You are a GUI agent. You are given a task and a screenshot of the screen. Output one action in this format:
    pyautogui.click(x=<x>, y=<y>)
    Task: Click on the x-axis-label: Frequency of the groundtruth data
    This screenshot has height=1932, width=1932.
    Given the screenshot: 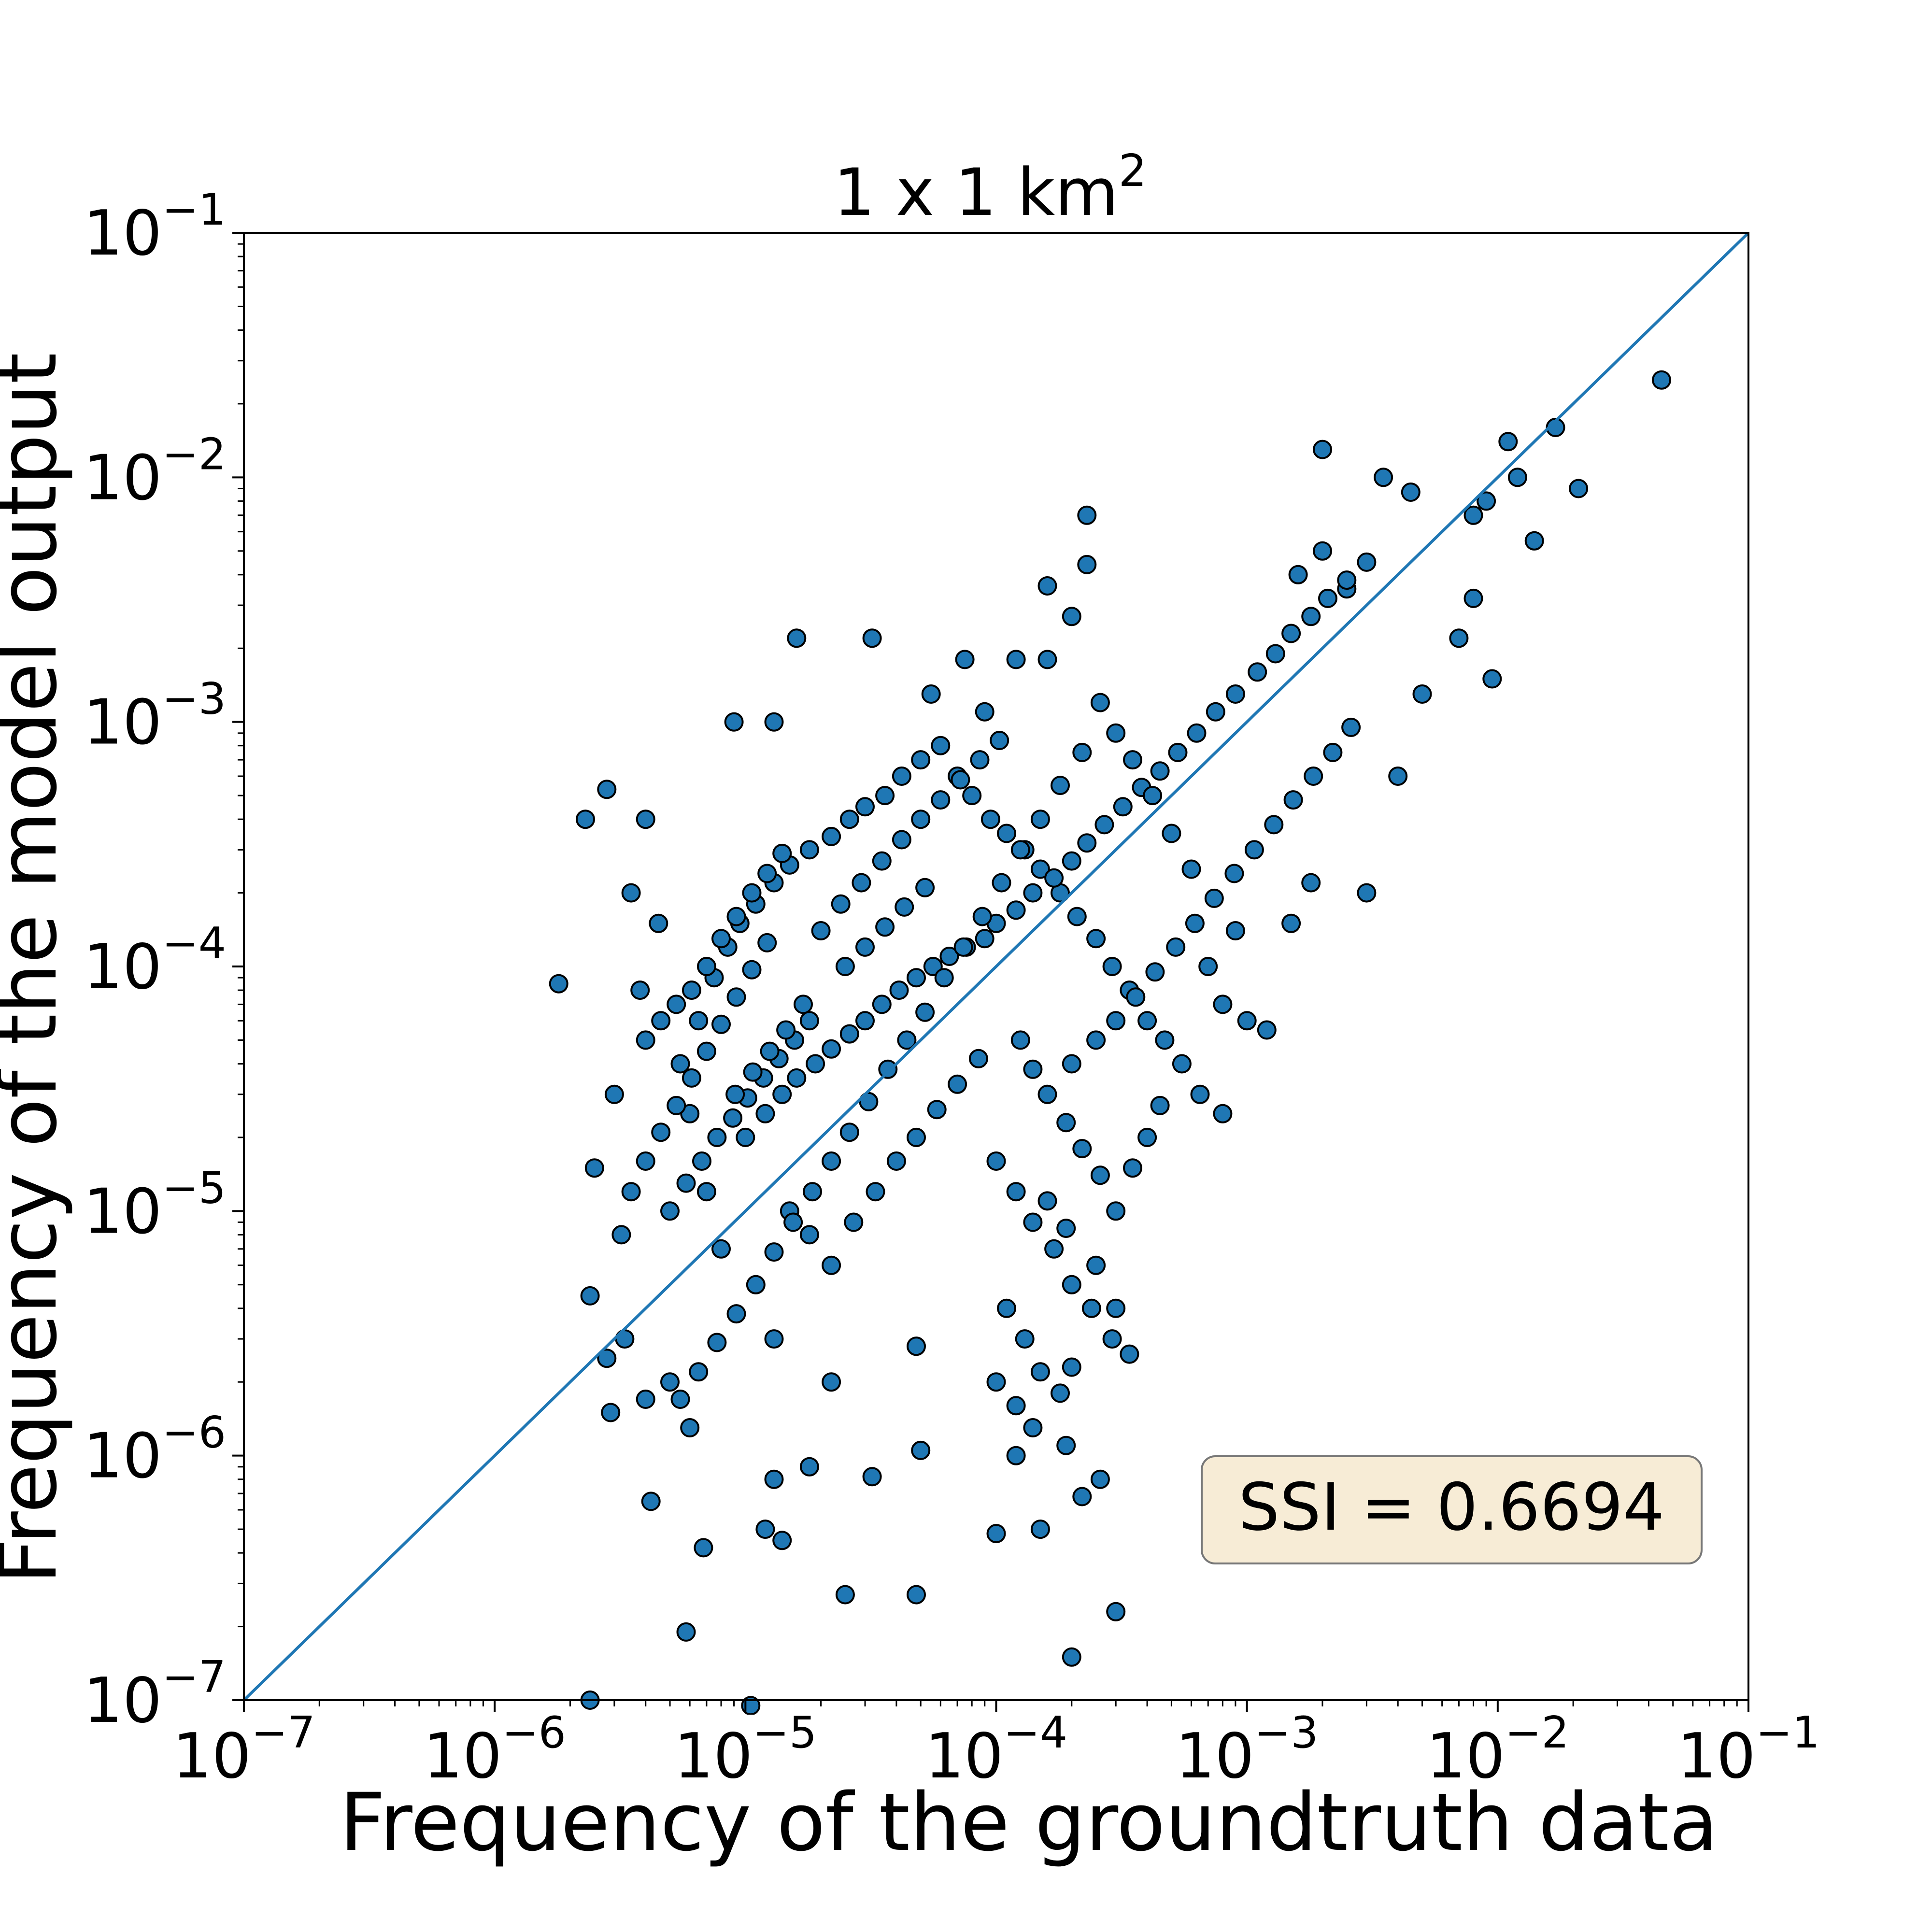 What is the action you would take?
    pyautogui.click(x=1029, y=1822)
    